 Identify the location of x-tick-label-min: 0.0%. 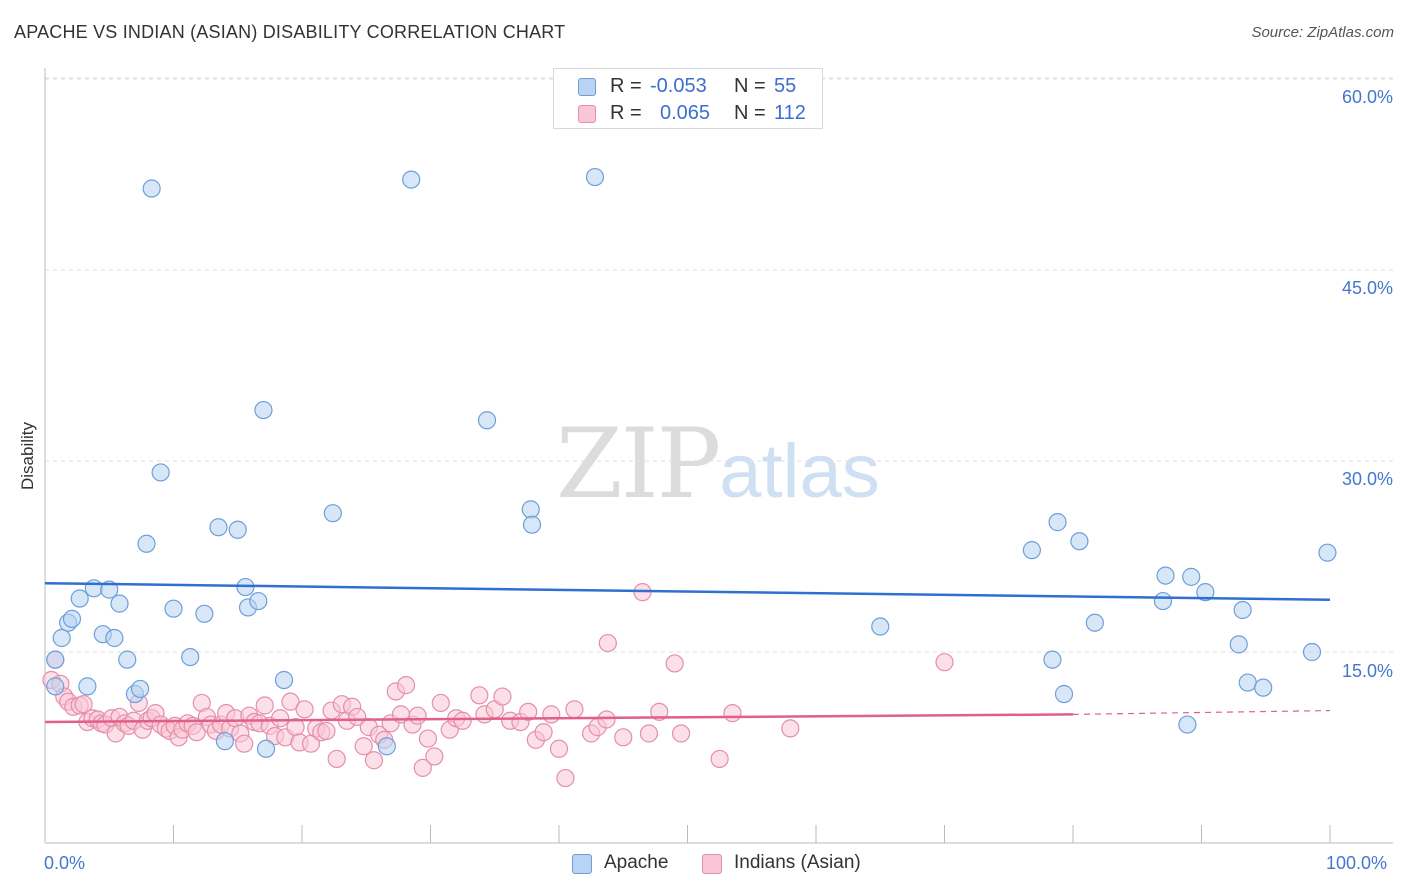
(65, 863).